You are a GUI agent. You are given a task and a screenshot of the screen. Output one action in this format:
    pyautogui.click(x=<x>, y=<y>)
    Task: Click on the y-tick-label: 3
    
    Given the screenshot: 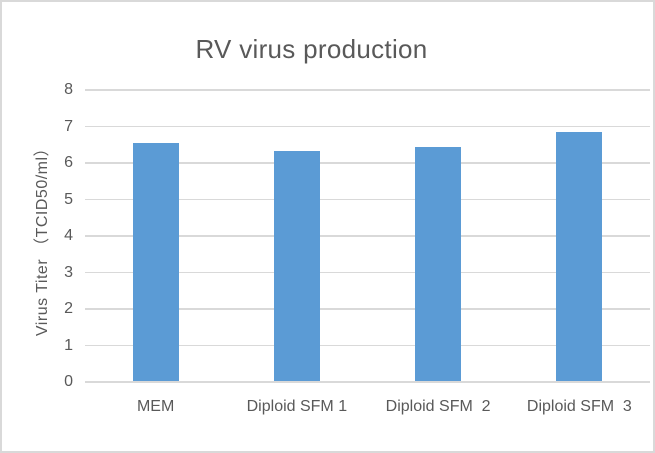 What is the action you would take?
    pyautogui.click(x=68, y=272)
    